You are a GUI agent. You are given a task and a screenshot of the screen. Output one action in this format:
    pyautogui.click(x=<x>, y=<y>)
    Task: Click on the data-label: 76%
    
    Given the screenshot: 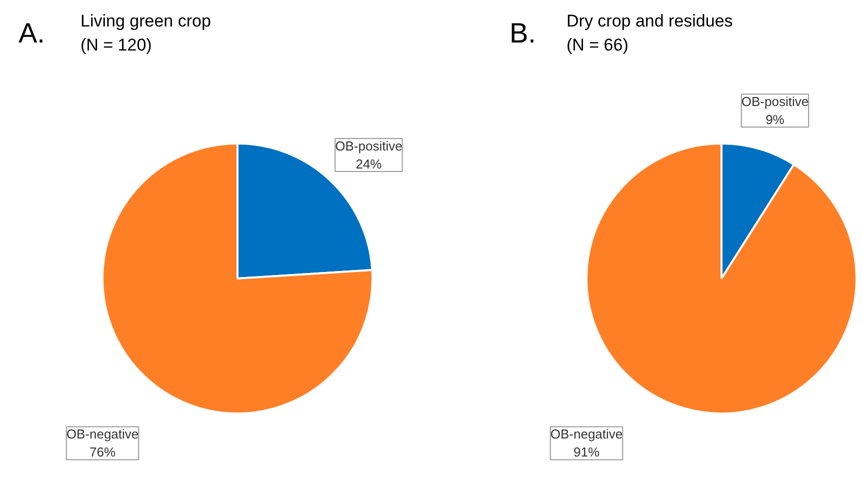 What is the action you would take?
    pyautogui.click(x=102, y=452)
    